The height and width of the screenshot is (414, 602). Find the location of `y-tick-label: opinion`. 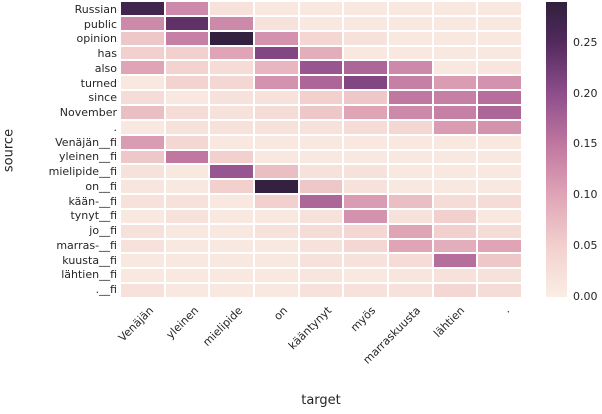

y-tick-label: opinion is located at coordinates (97, 39).